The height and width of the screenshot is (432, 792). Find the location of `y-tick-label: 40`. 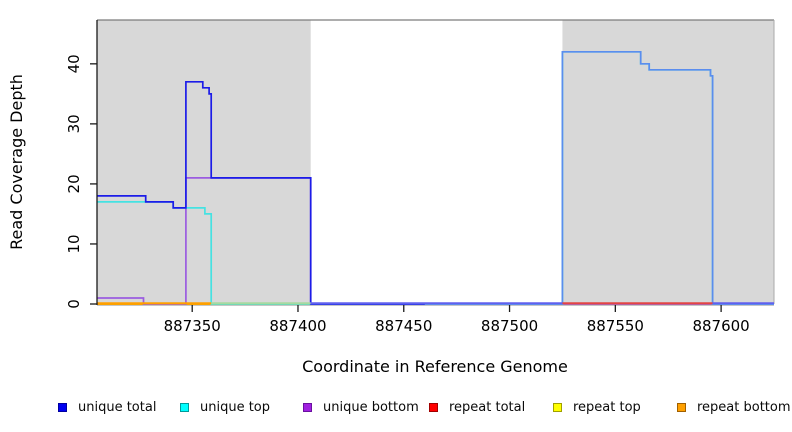

y-tick-label: 40 is located at coordinates (74, 63).